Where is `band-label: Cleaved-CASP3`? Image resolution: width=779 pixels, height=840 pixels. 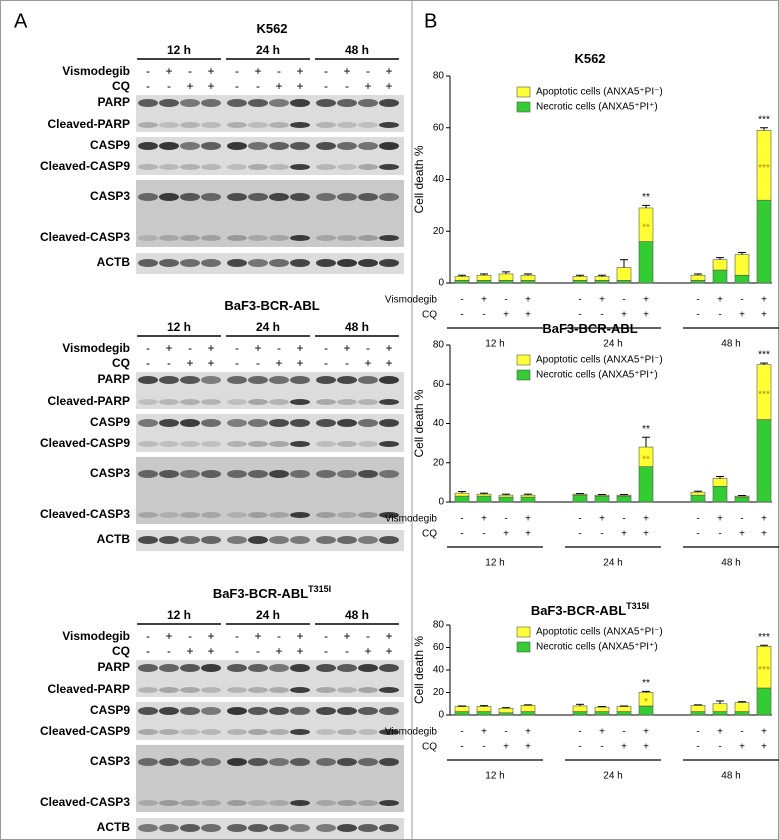 band-label: Cleaved-CASP3 is located at coordinates (85, 514).